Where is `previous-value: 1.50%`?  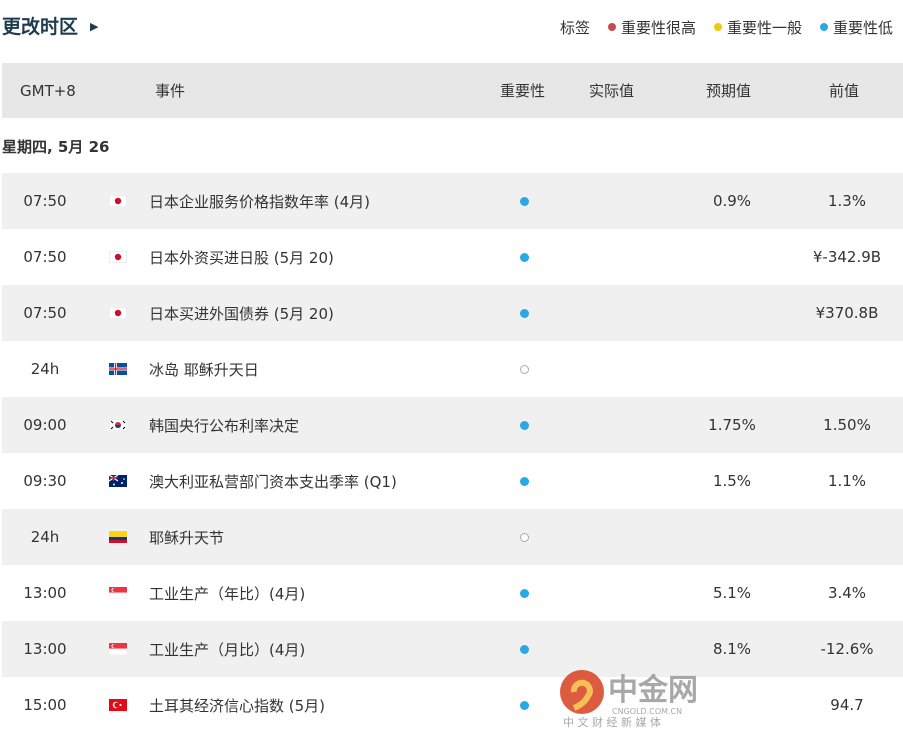 previous-value: 1.50% is located at coordinates (847, 425).